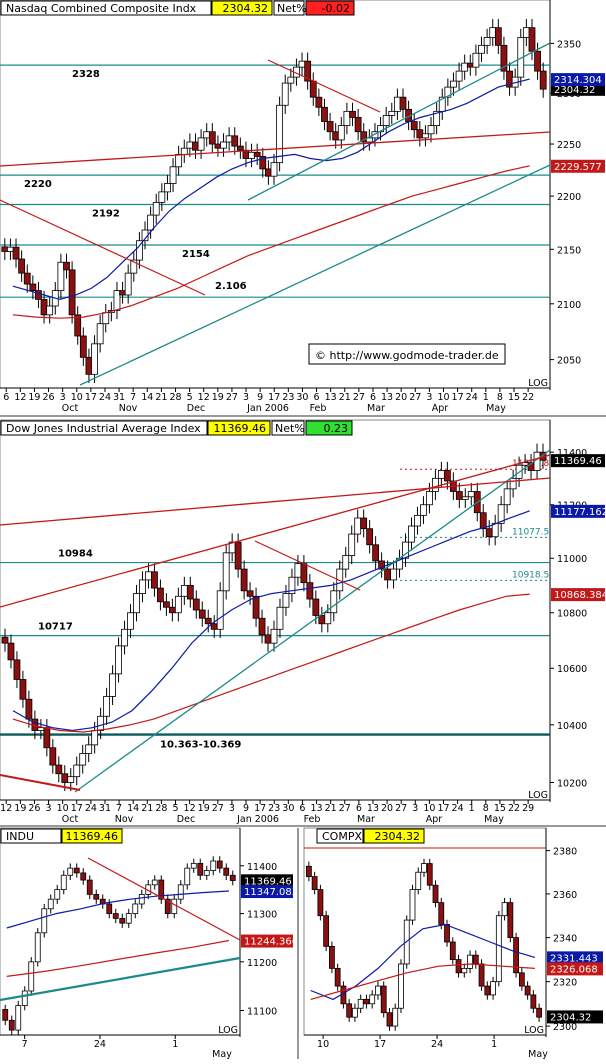  Describe the element at coordinates (530, 575) in the screenshot. I see `dashed-level-label: 10918.5` at that location.